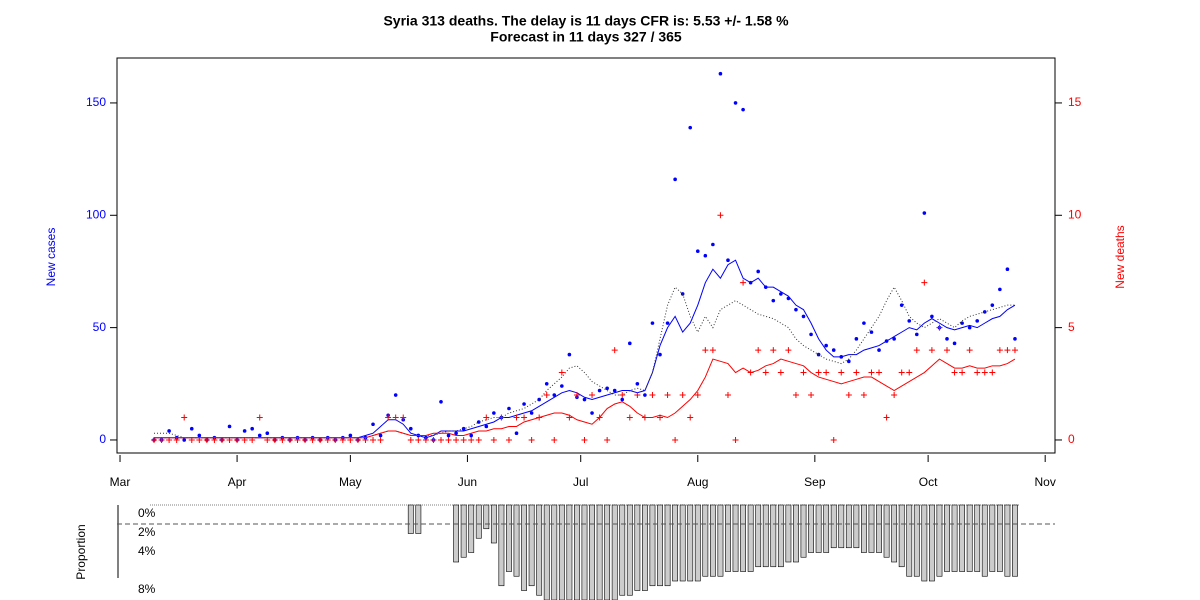 The image size is (1200, 600). What do you see at coordinates (1045, 482) in the screenshot?
I see `x-tick-label: Nov` at bounding box center [1045, 482].